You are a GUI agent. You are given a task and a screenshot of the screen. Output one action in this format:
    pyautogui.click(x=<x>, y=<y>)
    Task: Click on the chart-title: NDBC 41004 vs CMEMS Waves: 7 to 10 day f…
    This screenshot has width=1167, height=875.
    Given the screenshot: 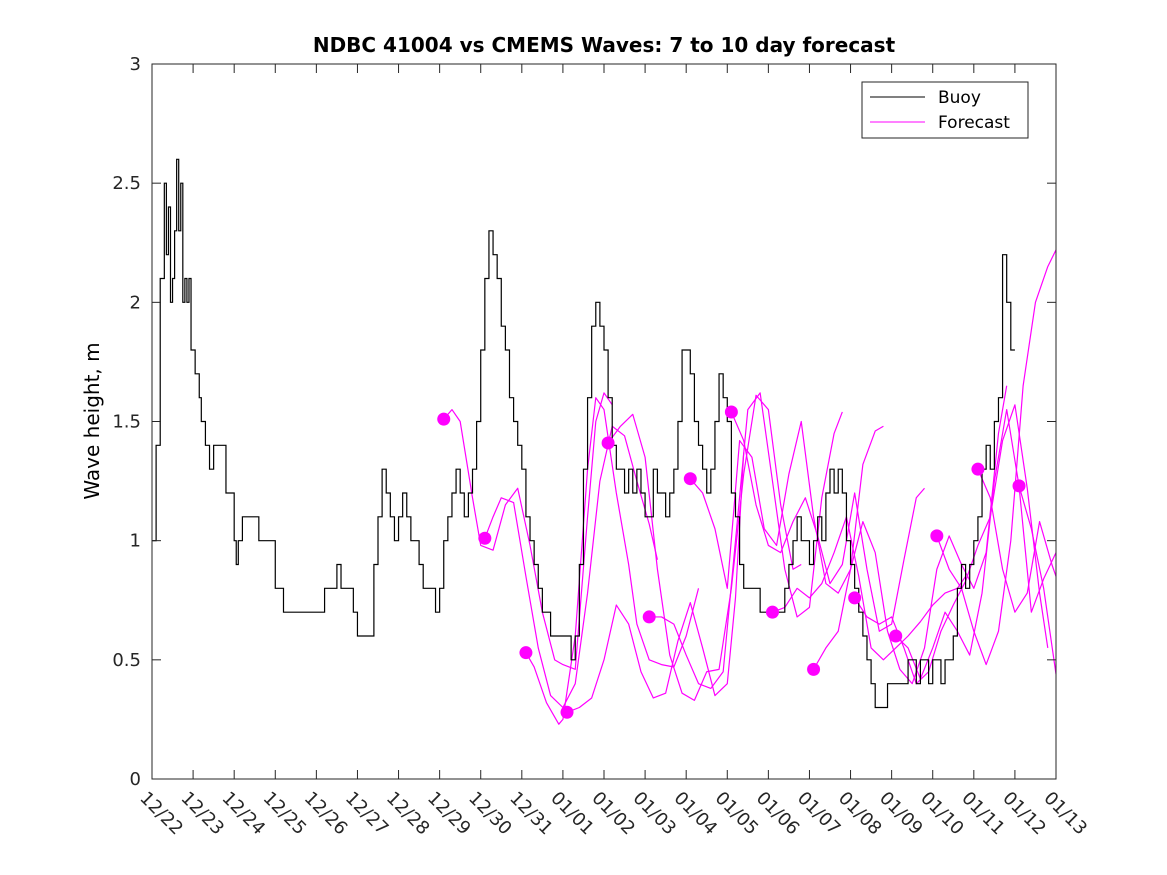 What is the action you would take?
    pyautogui.click(x=604, y=45)
    